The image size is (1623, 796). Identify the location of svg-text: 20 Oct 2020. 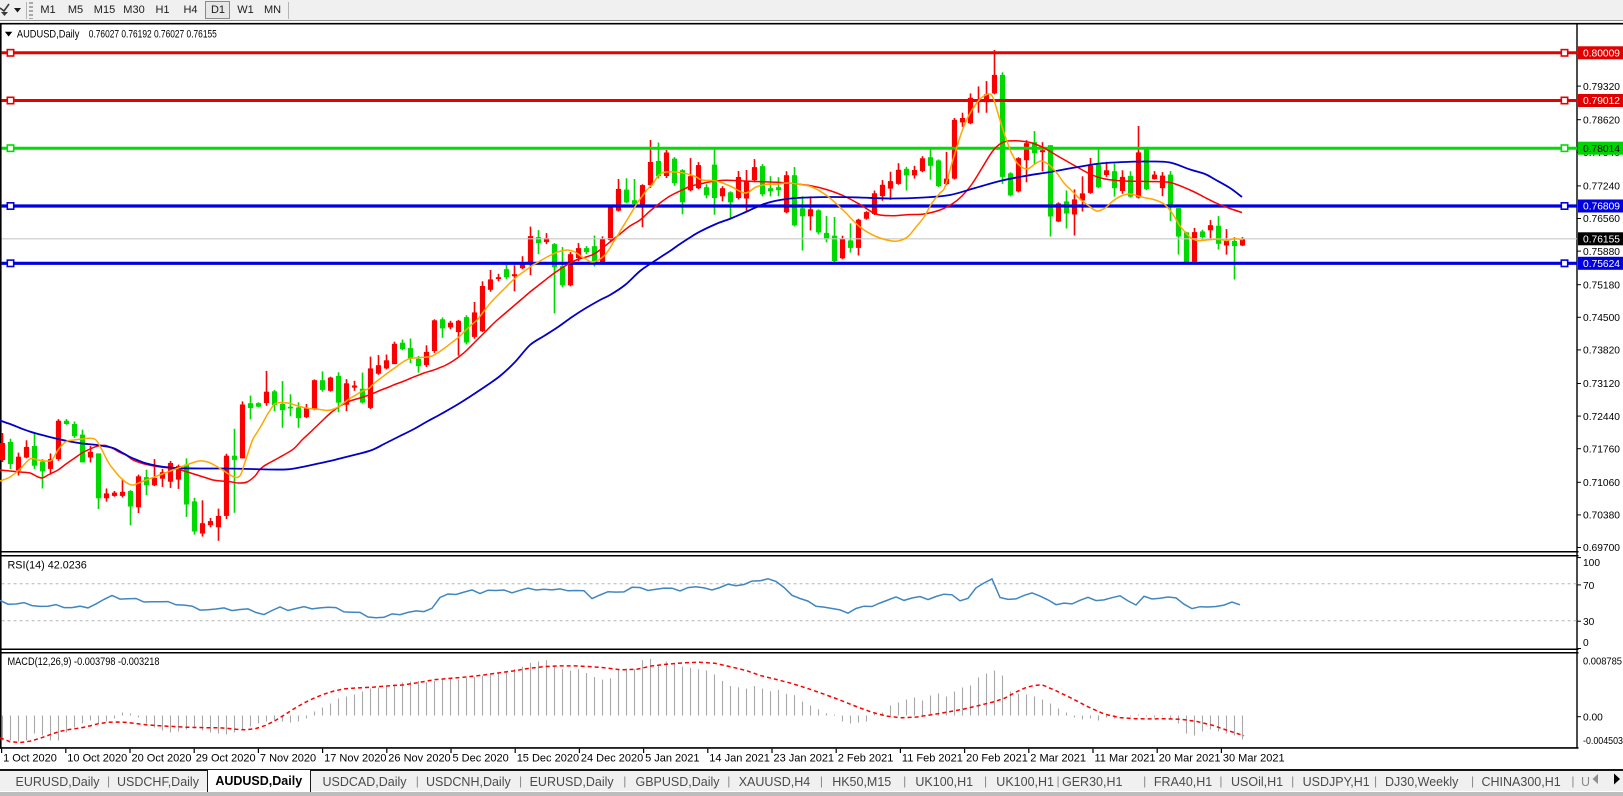
(162, 759).